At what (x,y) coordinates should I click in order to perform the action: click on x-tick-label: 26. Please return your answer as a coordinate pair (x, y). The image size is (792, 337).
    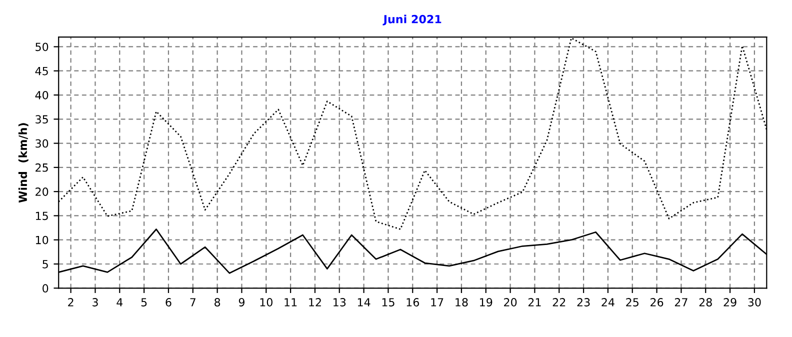
    Looking at the image, I should click on (657, 302).